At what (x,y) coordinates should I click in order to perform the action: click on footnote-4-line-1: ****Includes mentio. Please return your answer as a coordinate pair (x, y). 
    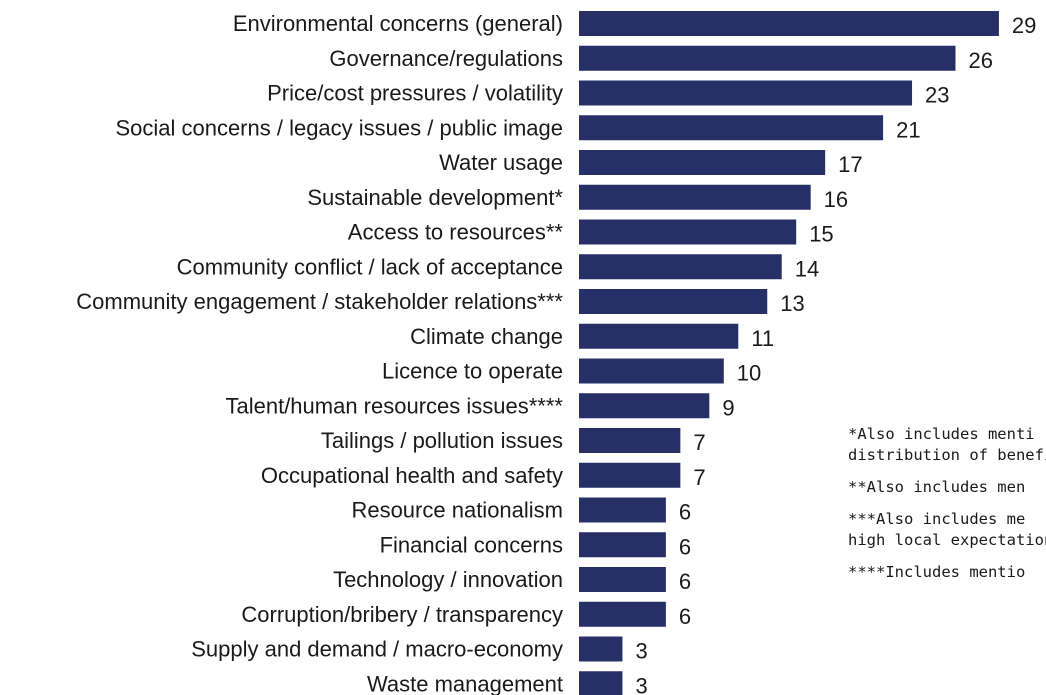
    Looking at the image, I should click on (937, 572).